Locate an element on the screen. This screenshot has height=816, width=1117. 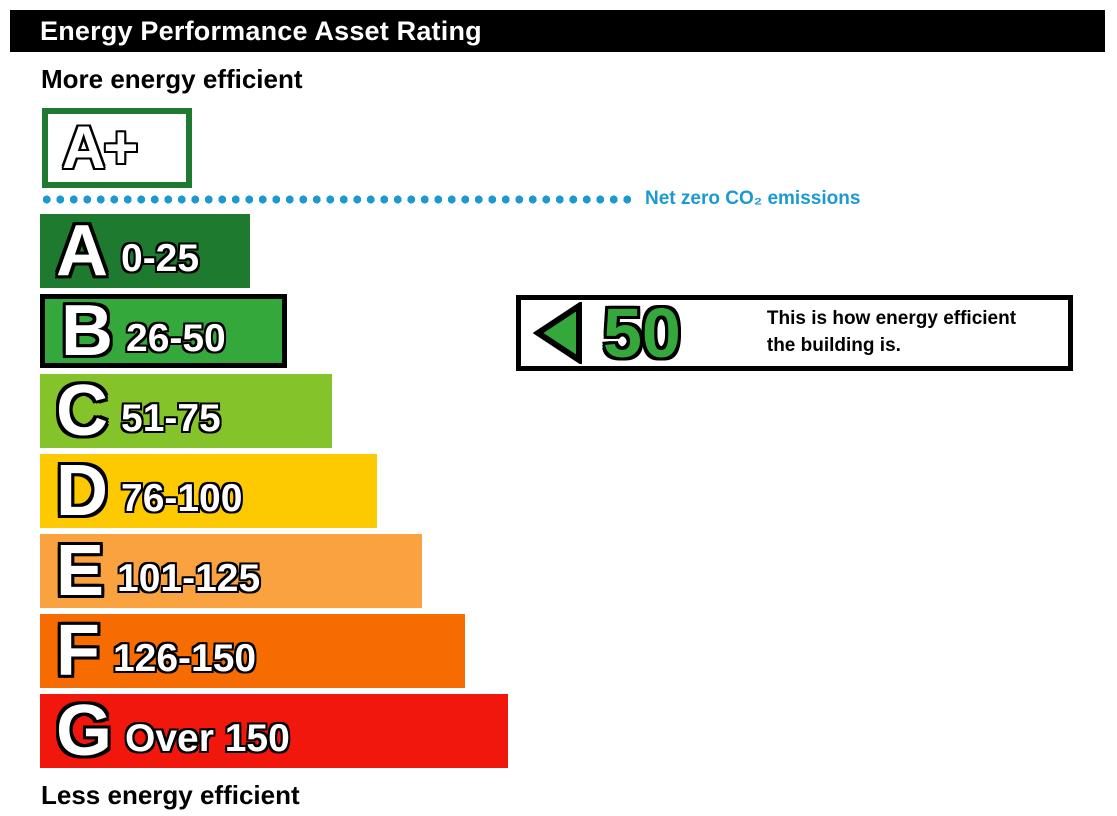
band-letter: B is located at coordinates (87, 330).